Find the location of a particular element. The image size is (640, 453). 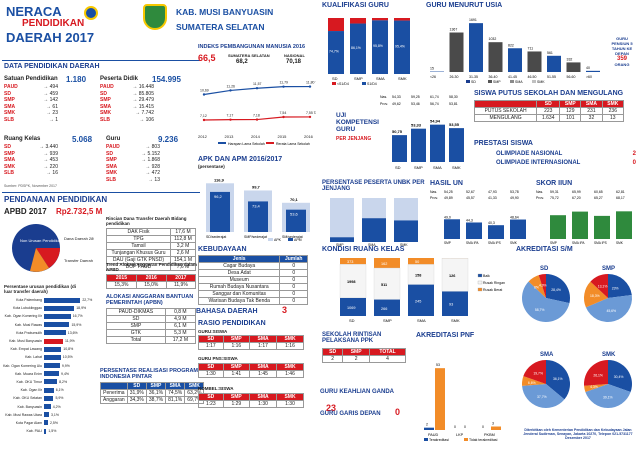

ruang-key: SMK is located at coordinates (10, 166).